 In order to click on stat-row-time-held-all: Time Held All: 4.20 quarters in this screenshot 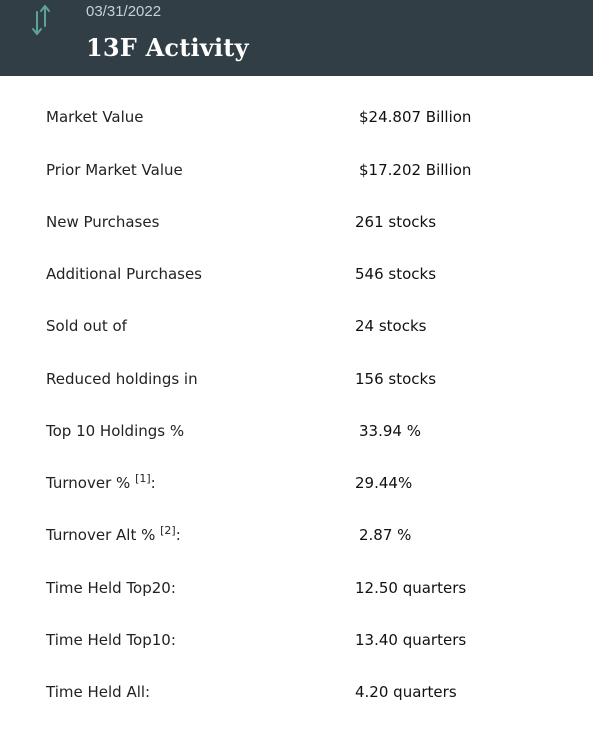, I will do `click(296, 708)`.